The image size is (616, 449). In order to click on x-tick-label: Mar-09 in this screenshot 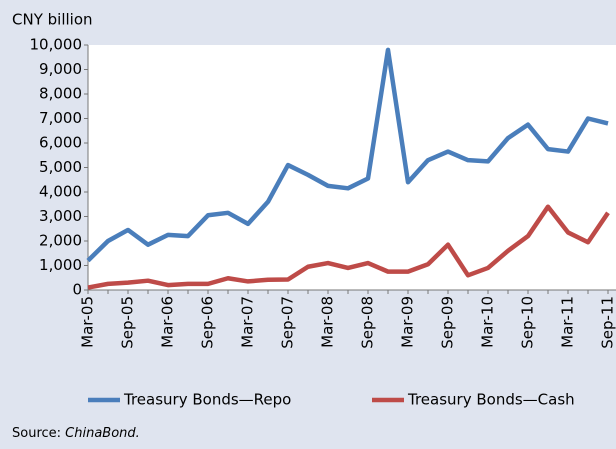, I will do `click(408, 322)`.